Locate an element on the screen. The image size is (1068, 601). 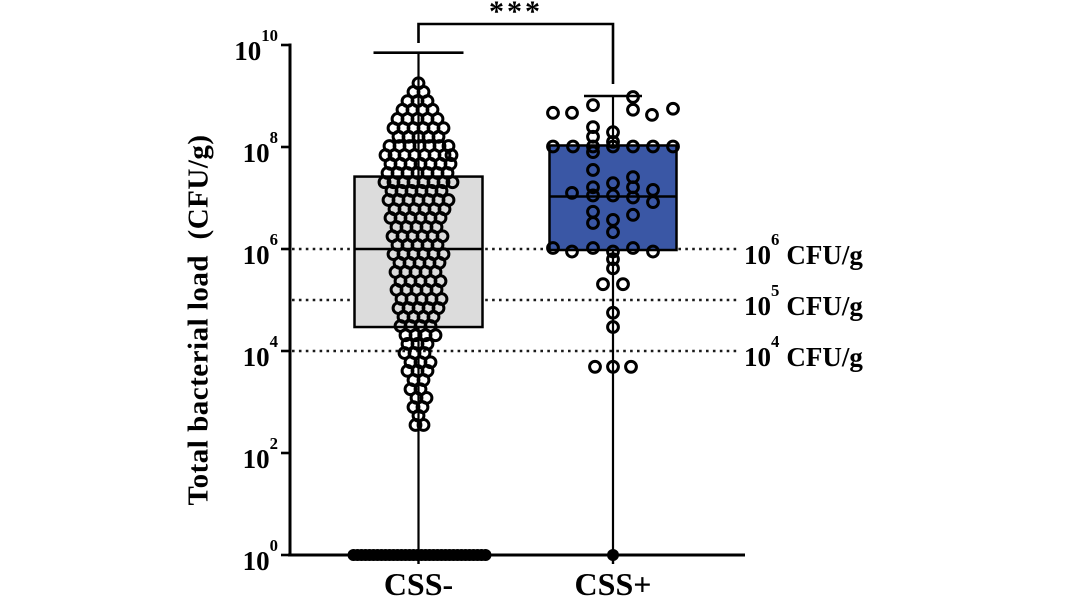
y-tick-label-1e4: 10⁴ is located at coordinates (260, 351).